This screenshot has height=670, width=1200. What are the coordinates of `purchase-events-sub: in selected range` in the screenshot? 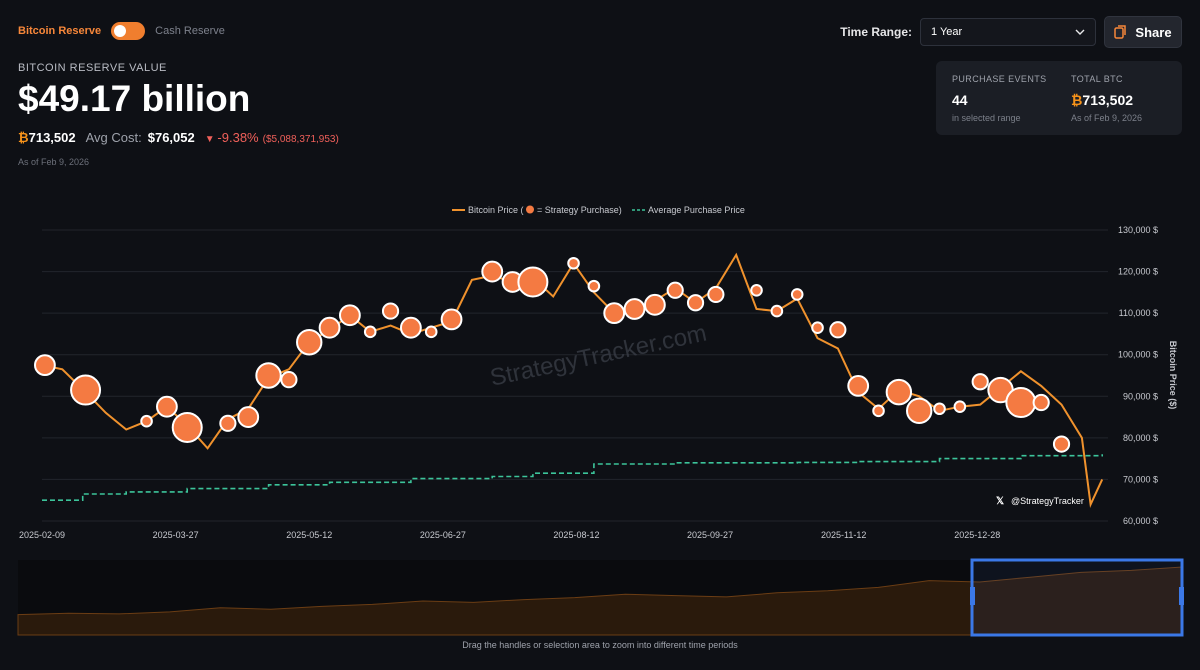 It's located at (986, 118).